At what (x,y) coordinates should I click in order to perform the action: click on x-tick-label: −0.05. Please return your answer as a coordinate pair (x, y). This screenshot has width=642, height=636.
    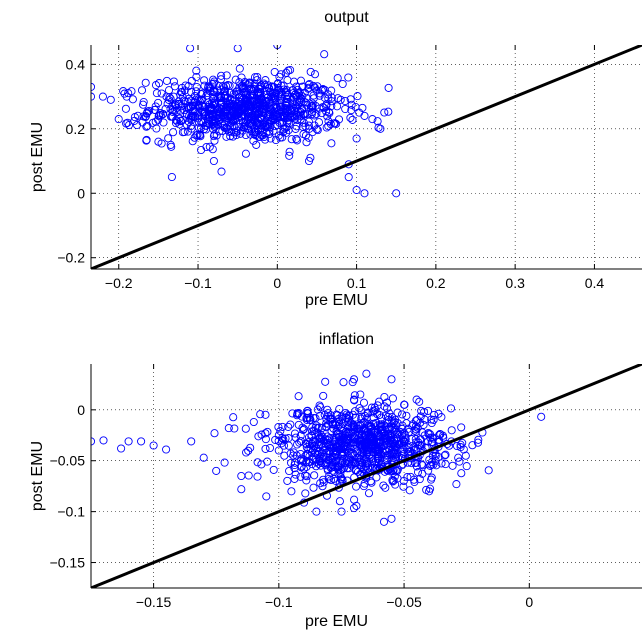
    Looking at the image, I should click on (404, 602).